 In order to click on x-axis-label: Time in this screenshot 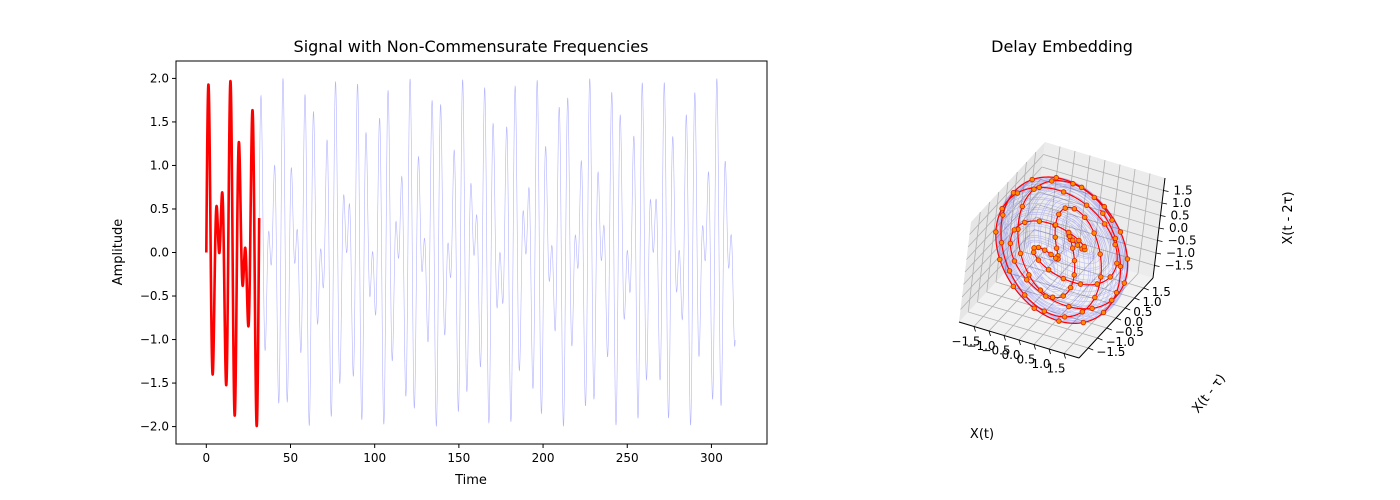, I will do `click(470, 480)`.